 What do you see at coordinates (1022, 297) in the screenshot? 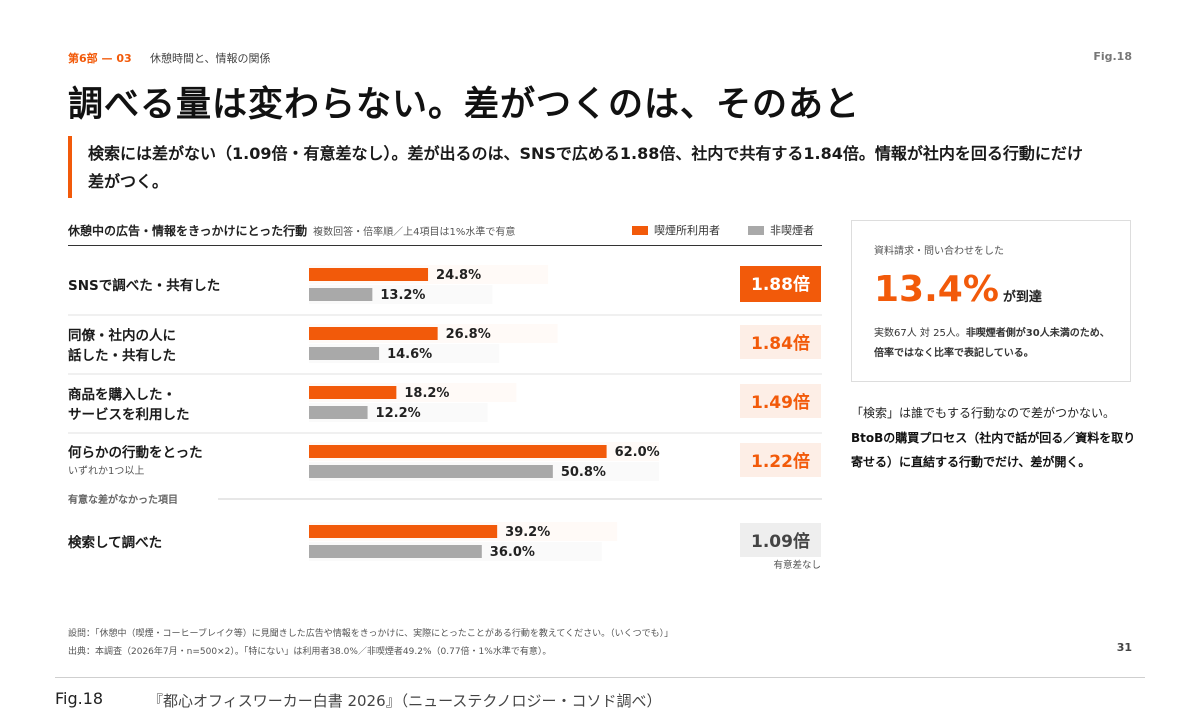
I see `side-card-suffix: が到達` at bounding box center [1022, 297].